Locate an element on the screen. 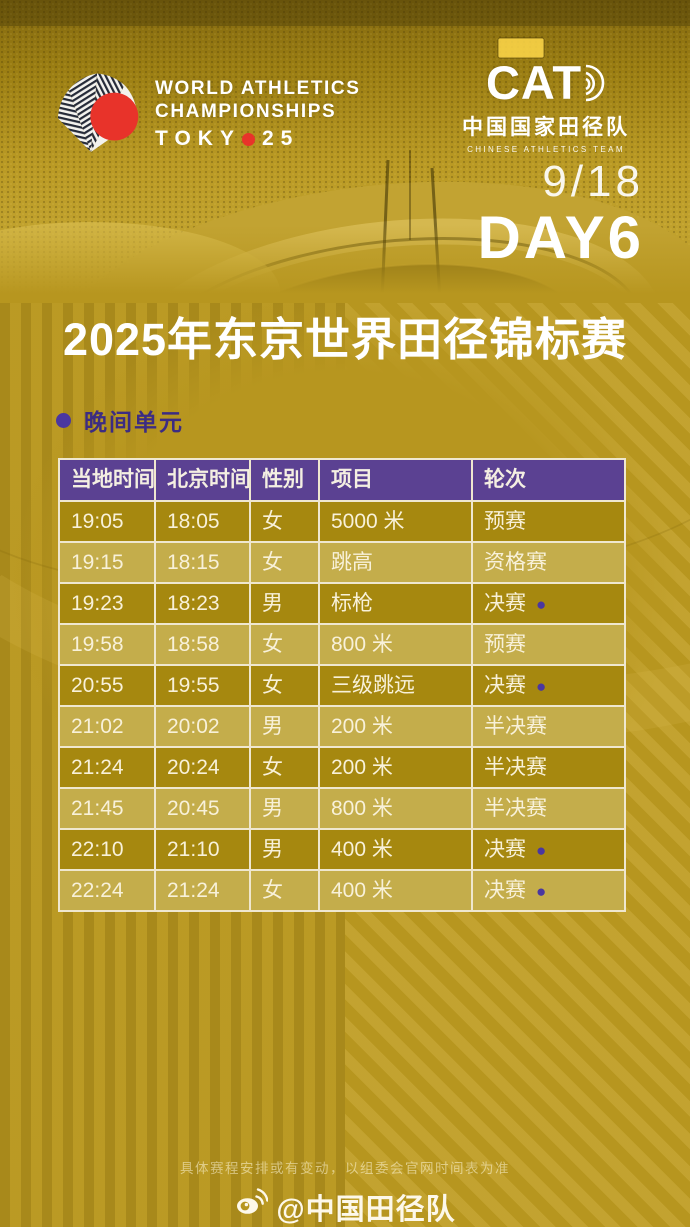 The image size is (690, 1227). cell-local: 19:58 is located at coordinates (107, 644).